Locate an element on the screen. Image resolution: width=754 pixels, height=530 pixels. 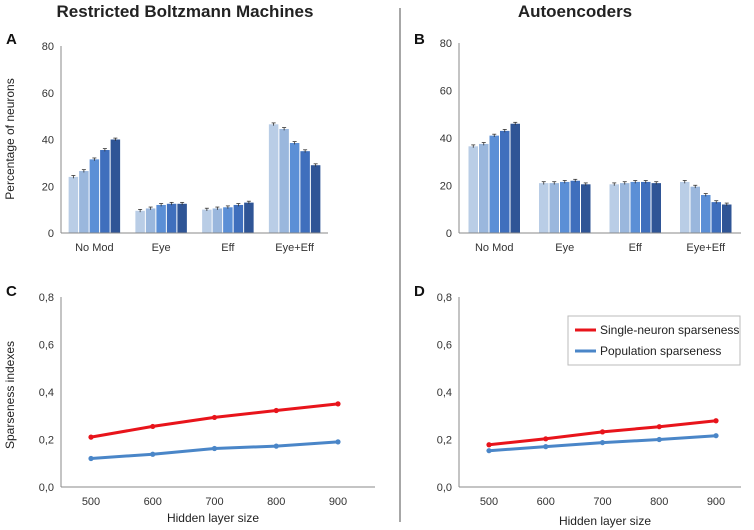
chart-d-xtick-label: 600 is located at coordinates (546, 502).